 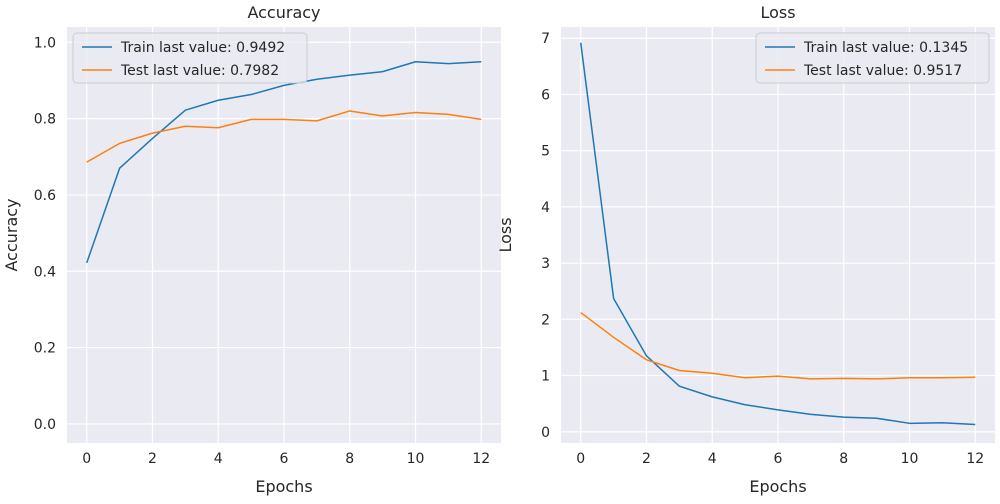 I want to click on y-axis-label: Accuracy, so click(x=11, y=234).